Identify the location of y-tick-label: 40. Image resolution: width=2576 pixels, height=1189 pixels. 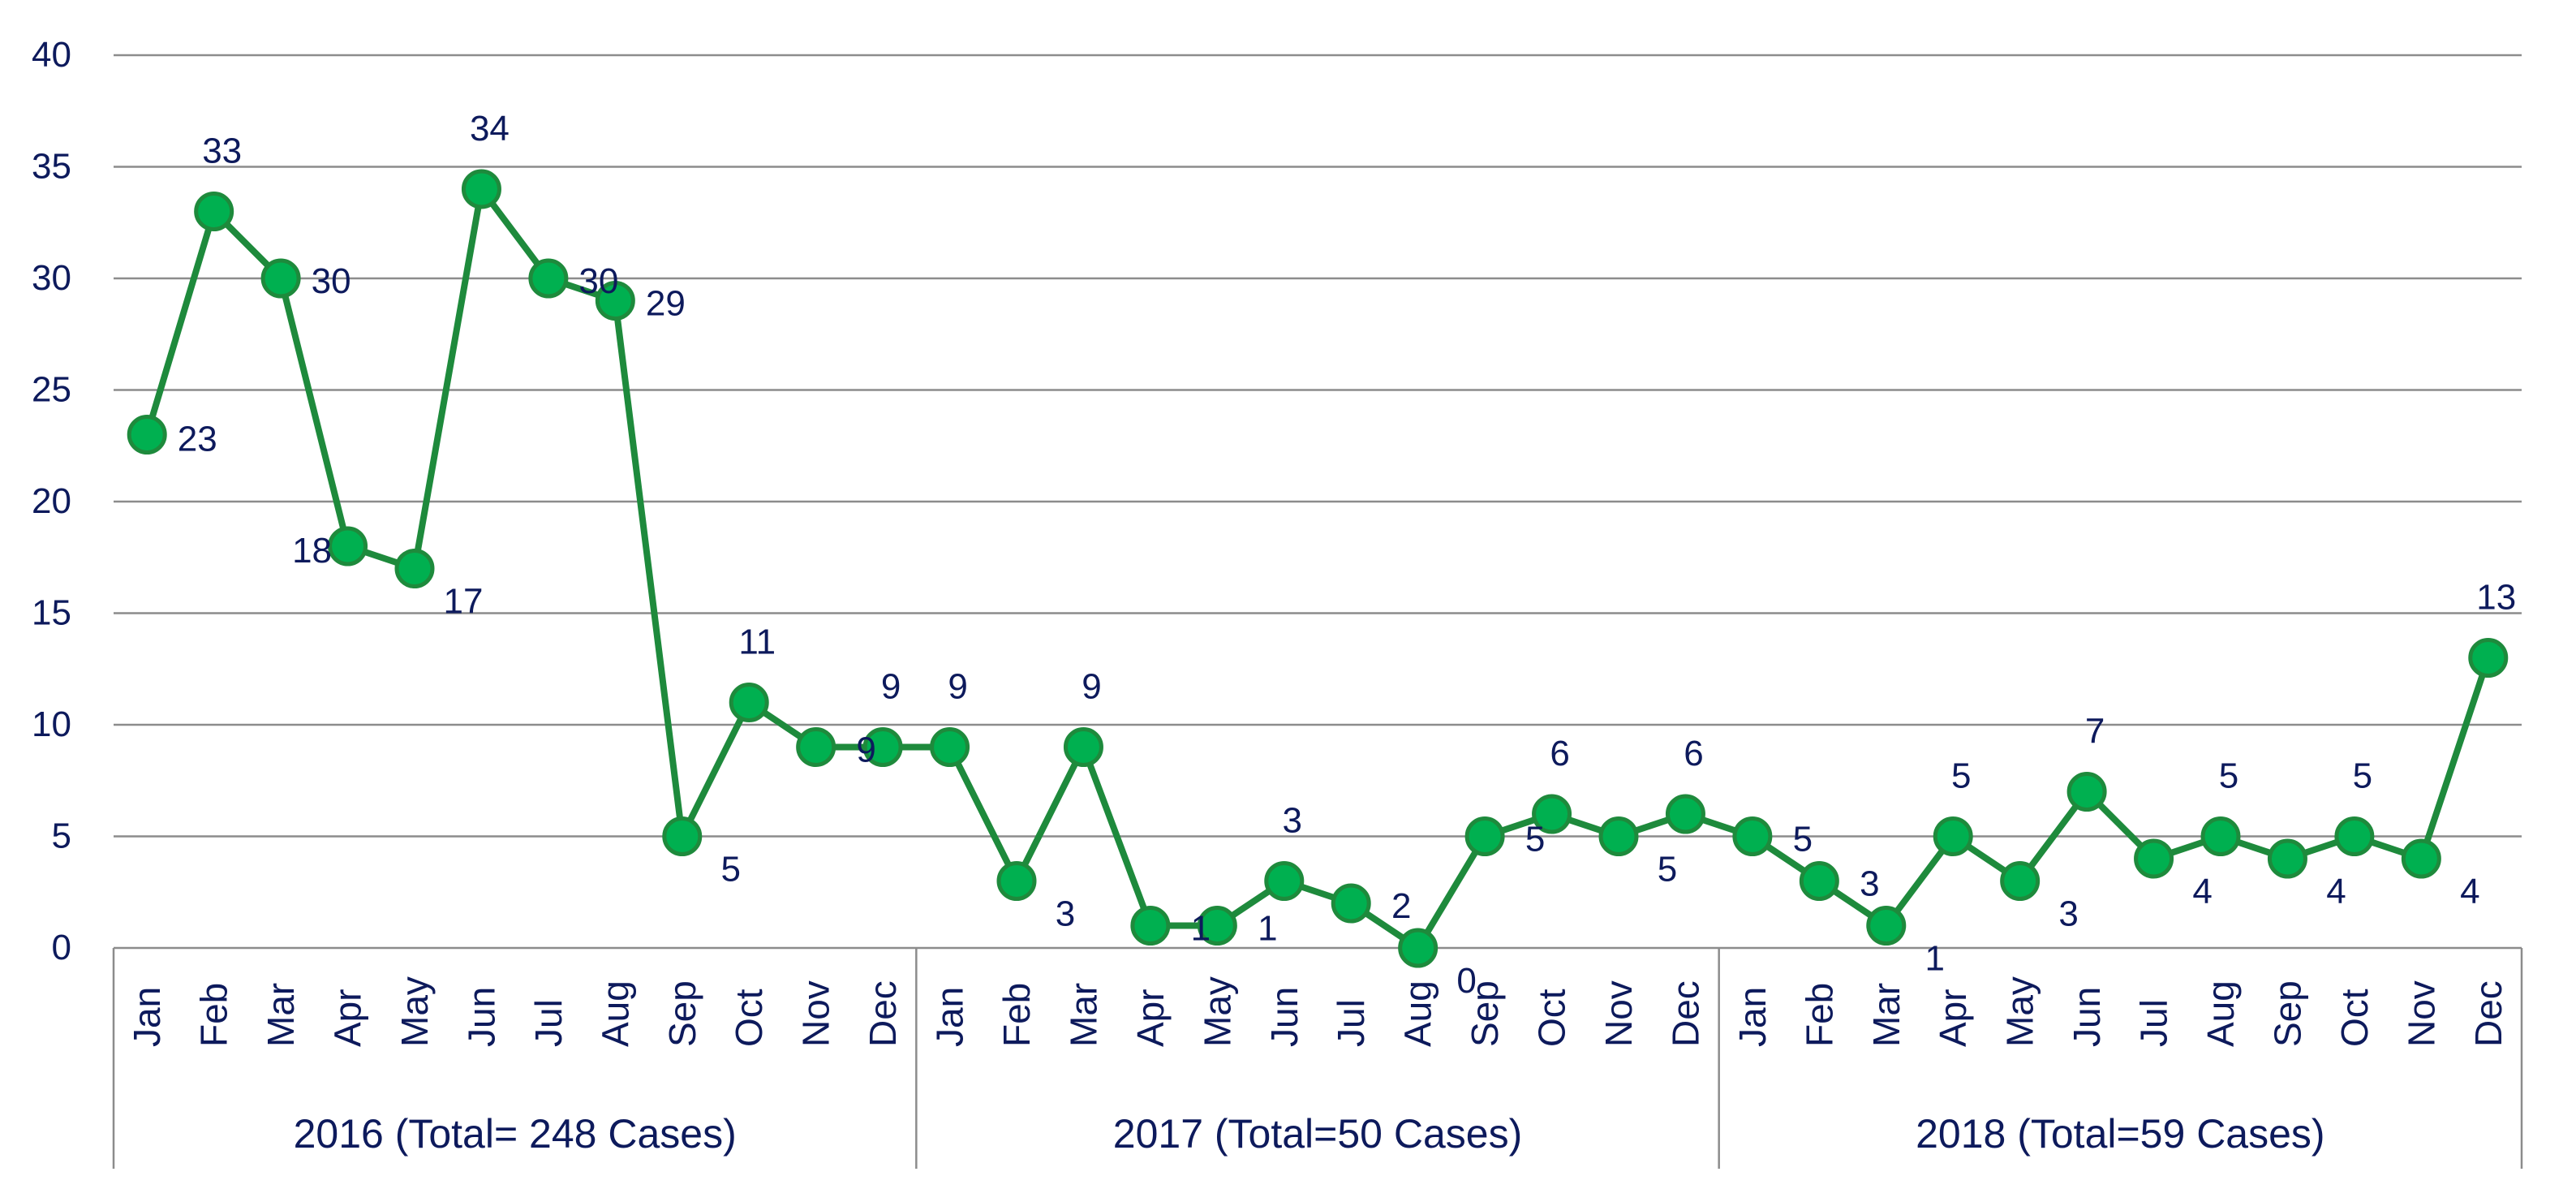
(51, 55).